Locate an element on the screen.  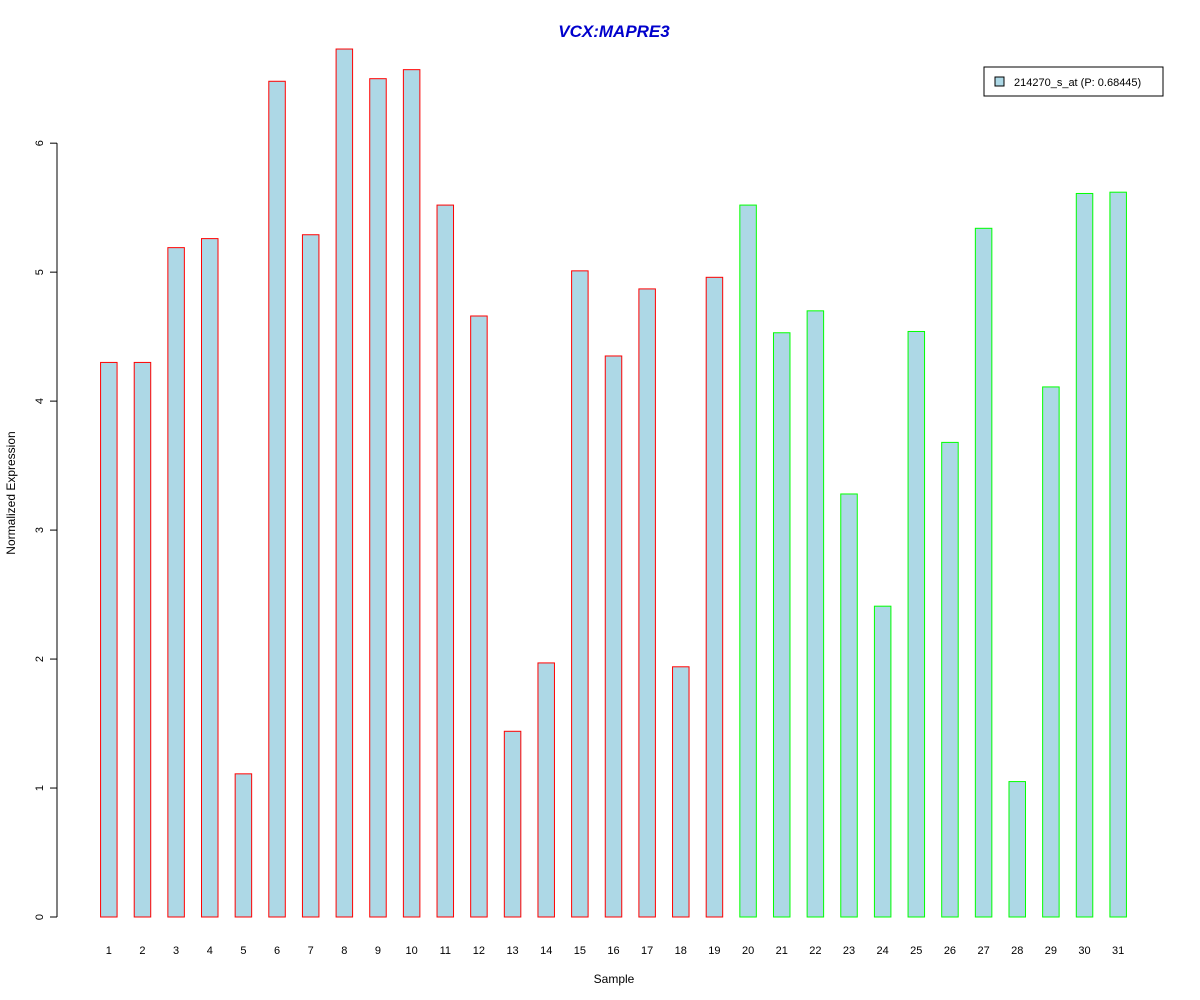
x-tick-label: 10 is located at coordinates (412, 951).